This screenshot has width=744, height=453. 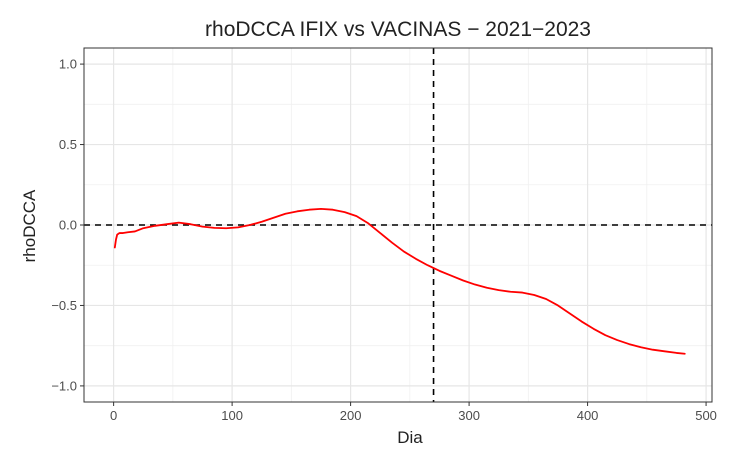 What do you see at coordinates (68, 225) in the screenshot?
I see `y-tick-label: 0.0` at bounding box center [68, 225].